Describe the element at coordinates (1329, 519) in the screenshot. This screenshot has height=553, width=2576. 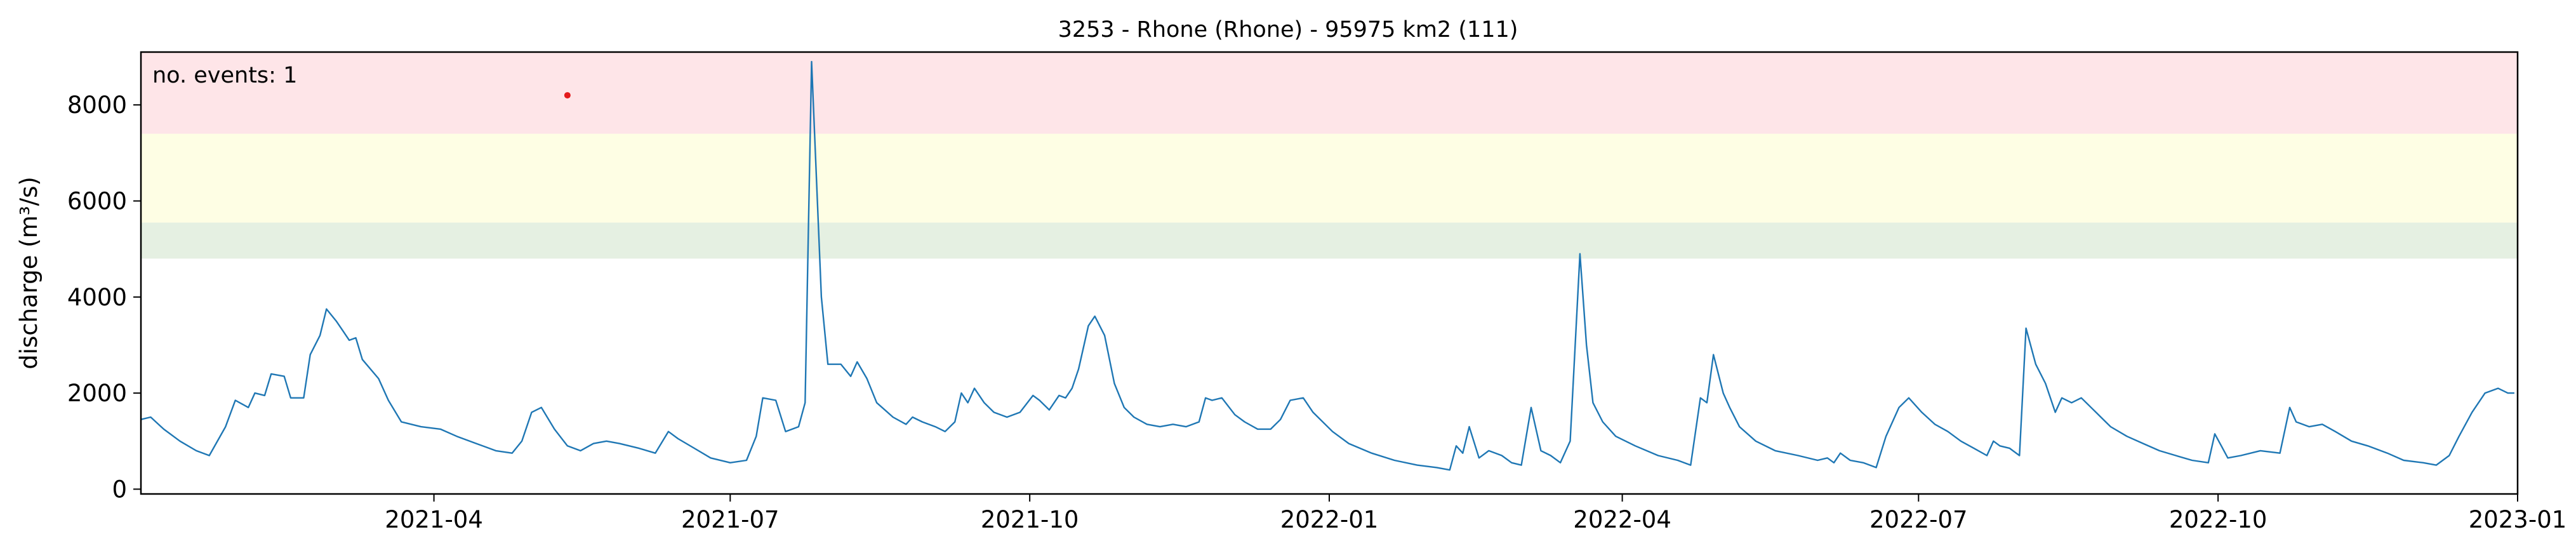
I see `x-tick-label: 2022-01` at that location.